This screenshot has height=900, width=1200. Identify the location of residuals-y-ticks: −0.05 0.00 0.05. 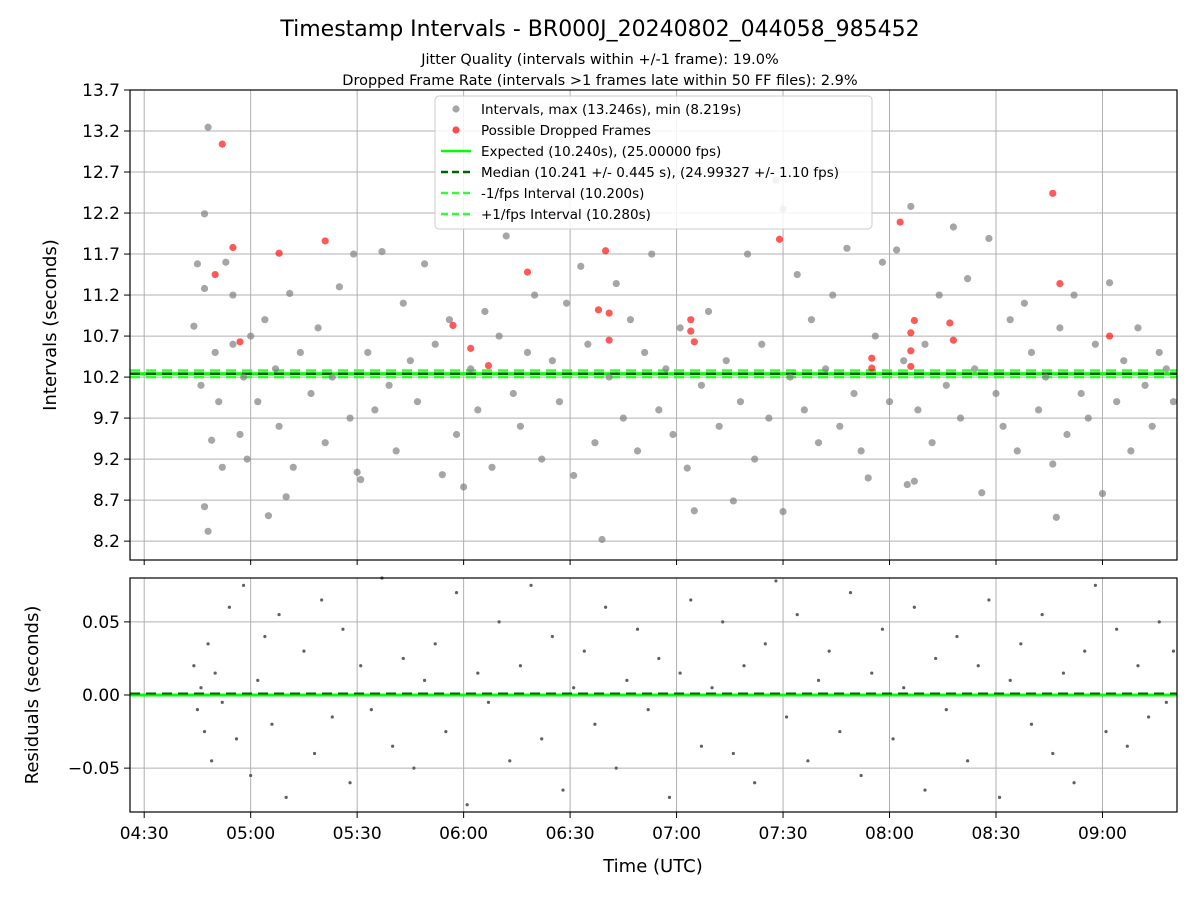
(99, 696).